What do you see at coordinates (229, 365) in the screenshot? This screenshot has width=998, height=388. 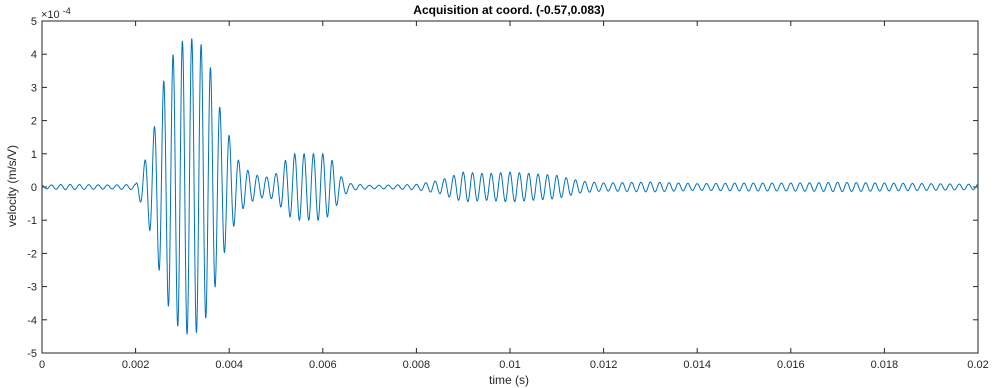 I see `x-tick-label: 0.004` at bounding box center [229, 365].